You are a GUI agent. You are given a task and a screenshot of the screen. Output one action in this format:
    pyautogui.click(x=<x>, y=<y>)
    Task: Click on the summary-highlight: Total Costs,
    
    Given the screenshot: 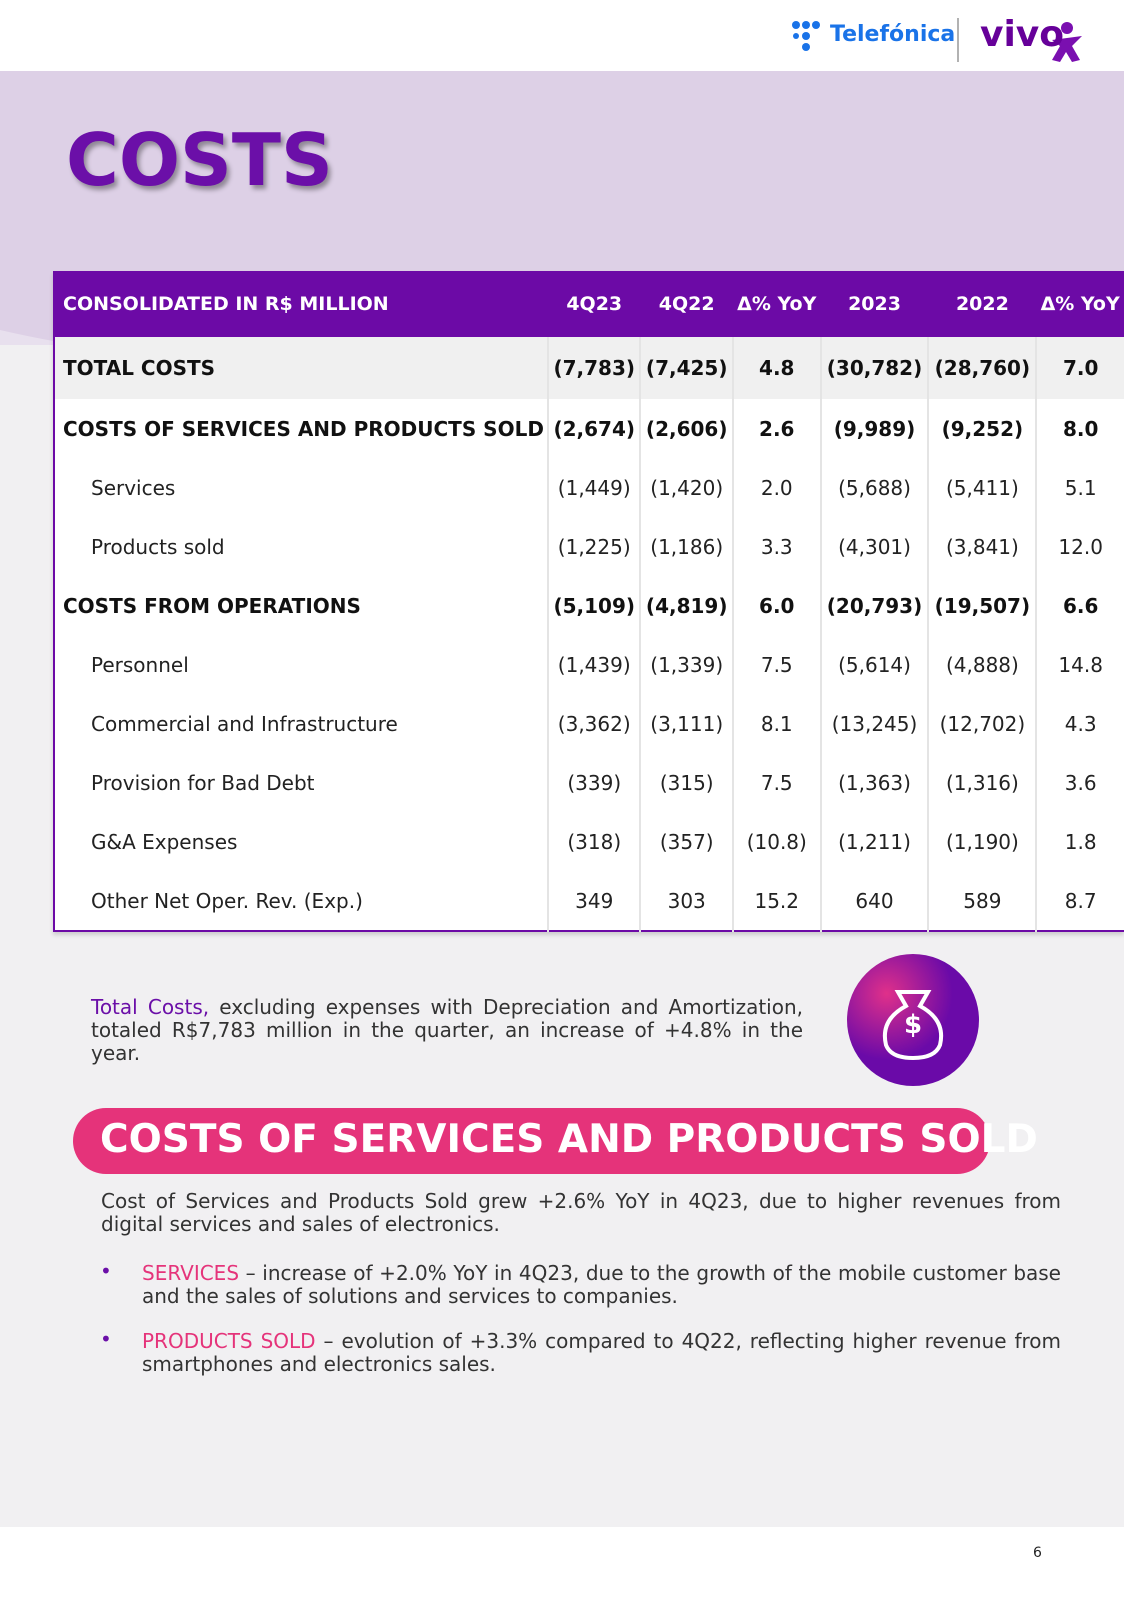 What is the action you would take?
    pyautogui.click(x=150, y=1007)
    